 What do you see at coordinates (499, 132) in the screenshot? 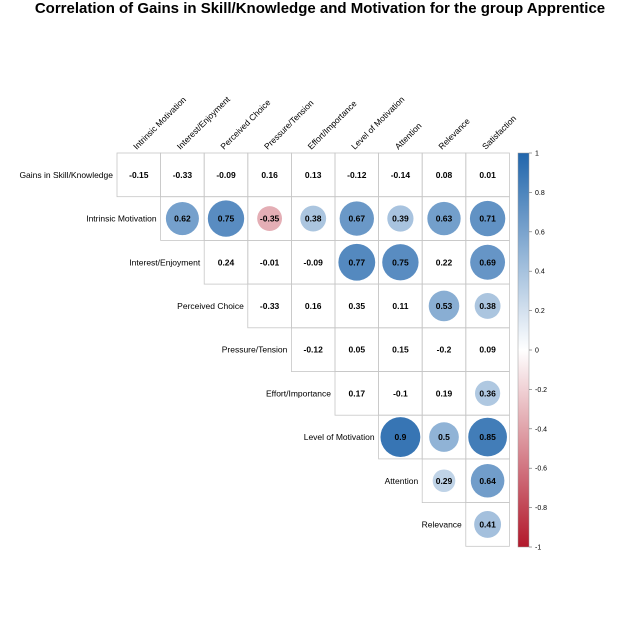
I see `column-label: Satisfaction` at bounding box center [499, 132].